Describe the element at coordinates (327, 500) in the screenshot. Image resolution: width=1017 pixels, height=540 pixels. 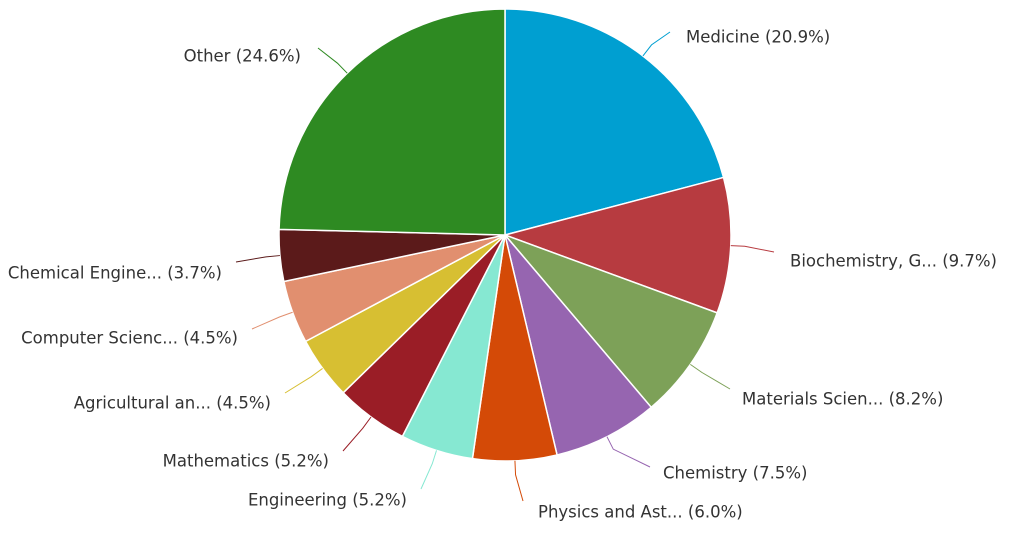
I see `slice-label: Engineering (5.2%)` at that location.